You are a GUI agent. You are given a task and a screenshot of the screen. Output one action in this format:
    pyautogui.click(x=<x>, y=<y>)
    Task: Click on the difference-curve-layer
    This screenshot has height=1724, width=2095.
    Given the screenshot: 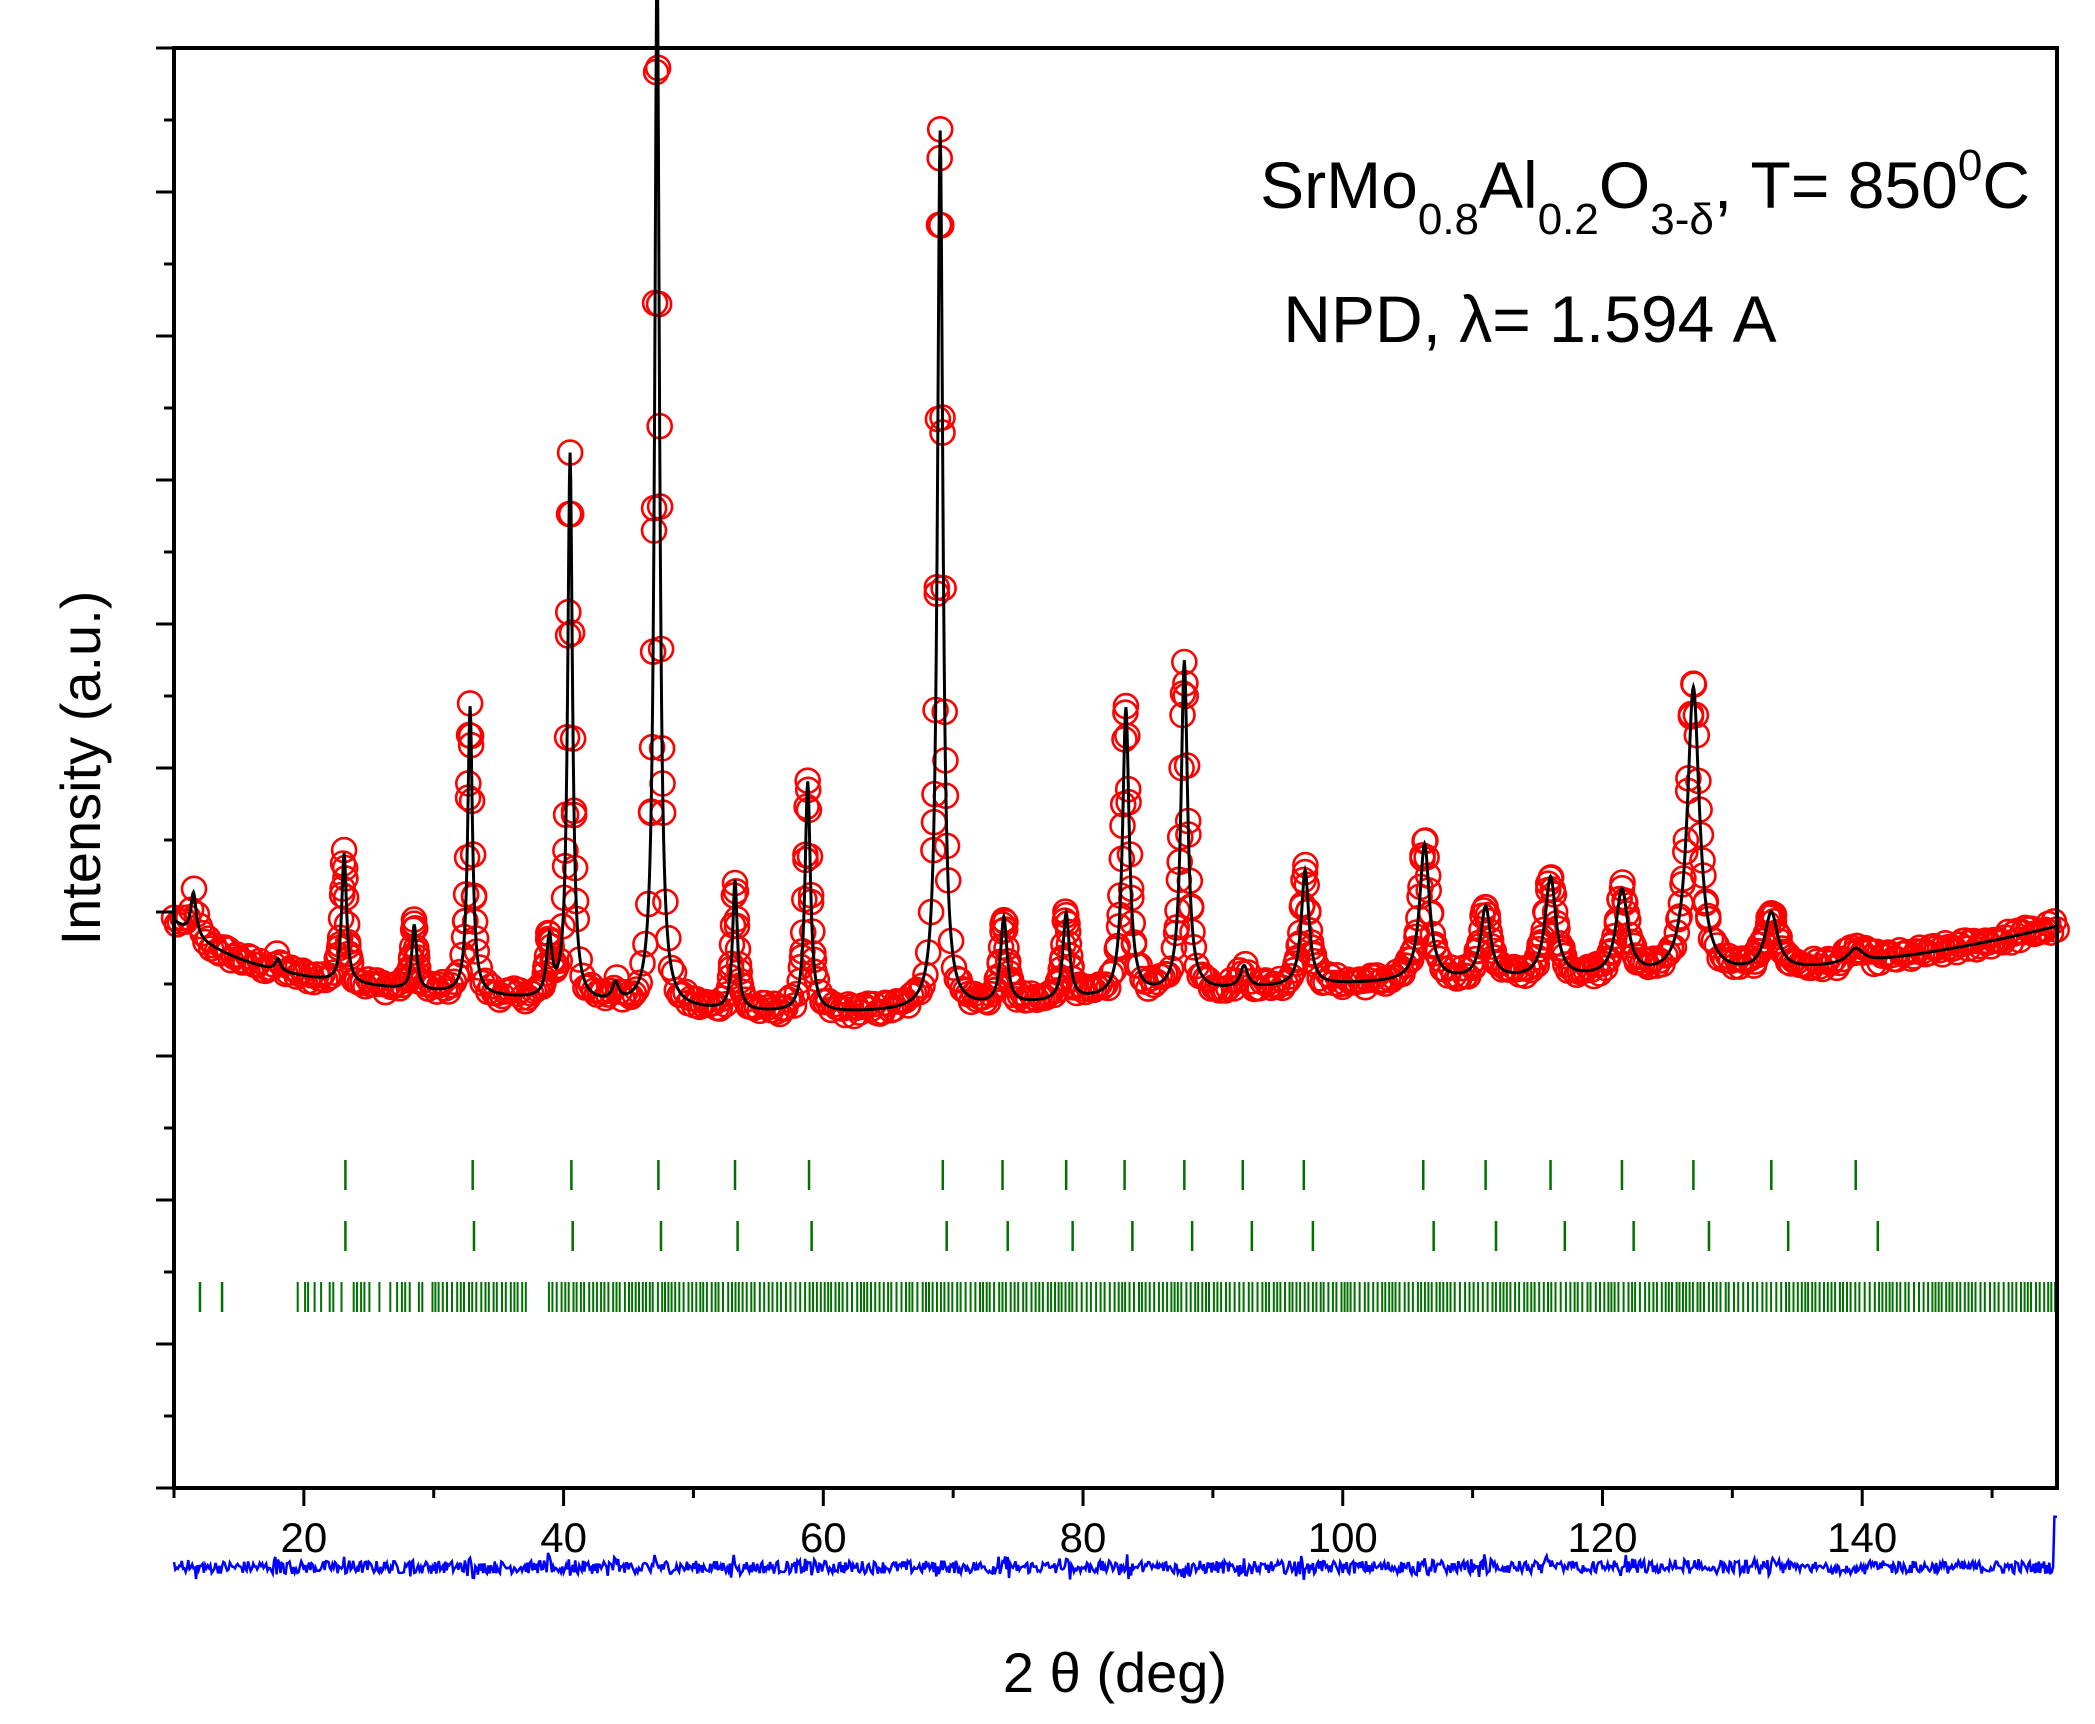 What is the action you would take?
    pyautogui.click(x=1114, y=1547)
    